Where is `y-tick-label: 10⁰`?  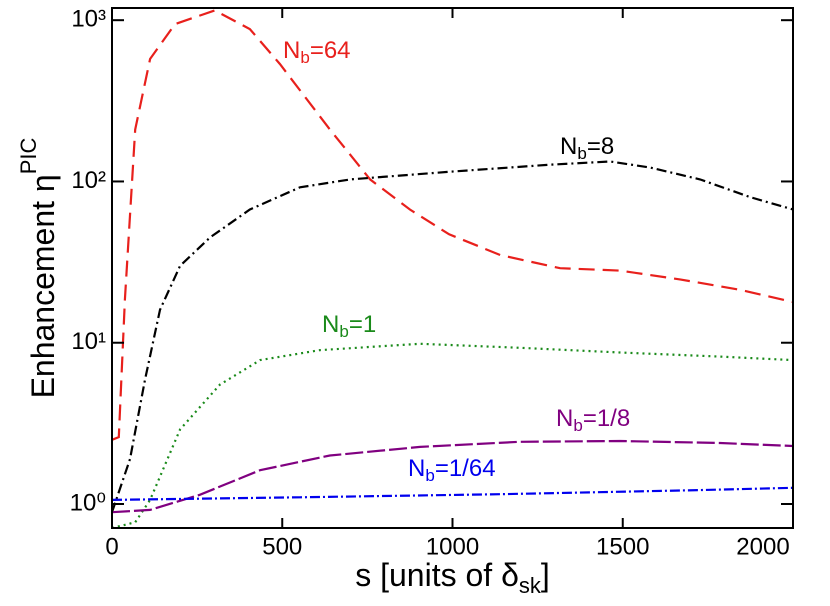
y-tick-label: 10⁰ is located at coordinates (88, 502).